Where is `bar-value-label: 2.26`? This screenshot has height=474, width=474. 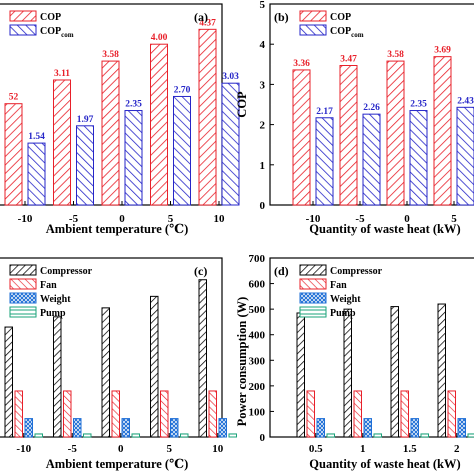 bar-value-label: 2.26 is located at coordinates (371, 108).